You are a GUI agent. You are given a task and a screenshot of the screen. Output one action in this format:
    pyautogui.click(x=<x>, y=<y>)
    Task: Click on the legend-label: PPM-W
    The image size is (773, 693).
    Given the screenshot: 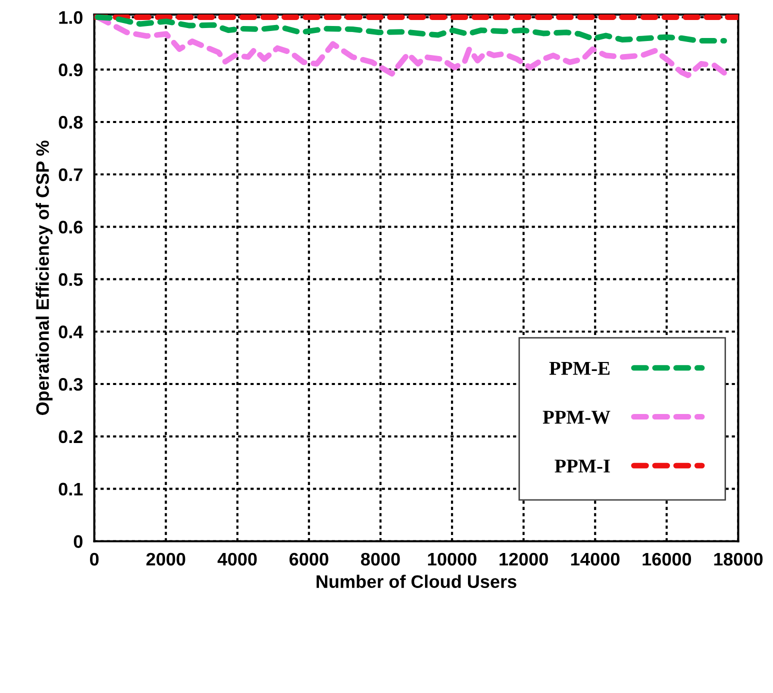 What is the action you would take?
    pyautogui.click(x=576, y=417)
    